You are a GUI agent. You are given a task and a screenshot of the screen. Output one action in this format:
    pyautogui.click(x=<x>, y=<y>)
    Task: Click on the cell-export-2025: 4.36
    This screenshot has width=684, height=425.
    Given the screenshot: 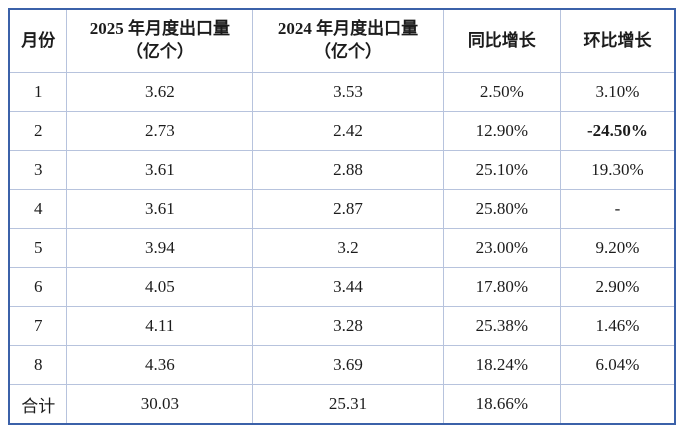 What is the action you would take?
    pyautogui.click(x=160, y=365)
    